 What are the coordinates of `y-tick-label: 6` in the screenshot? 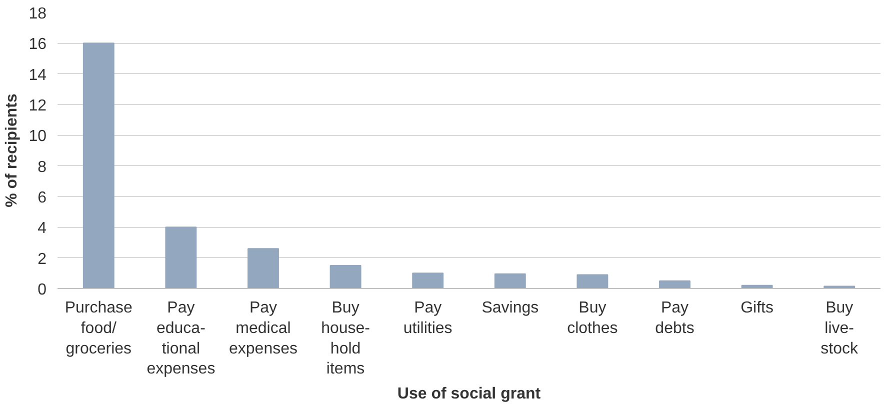 It's located at (42, 198).